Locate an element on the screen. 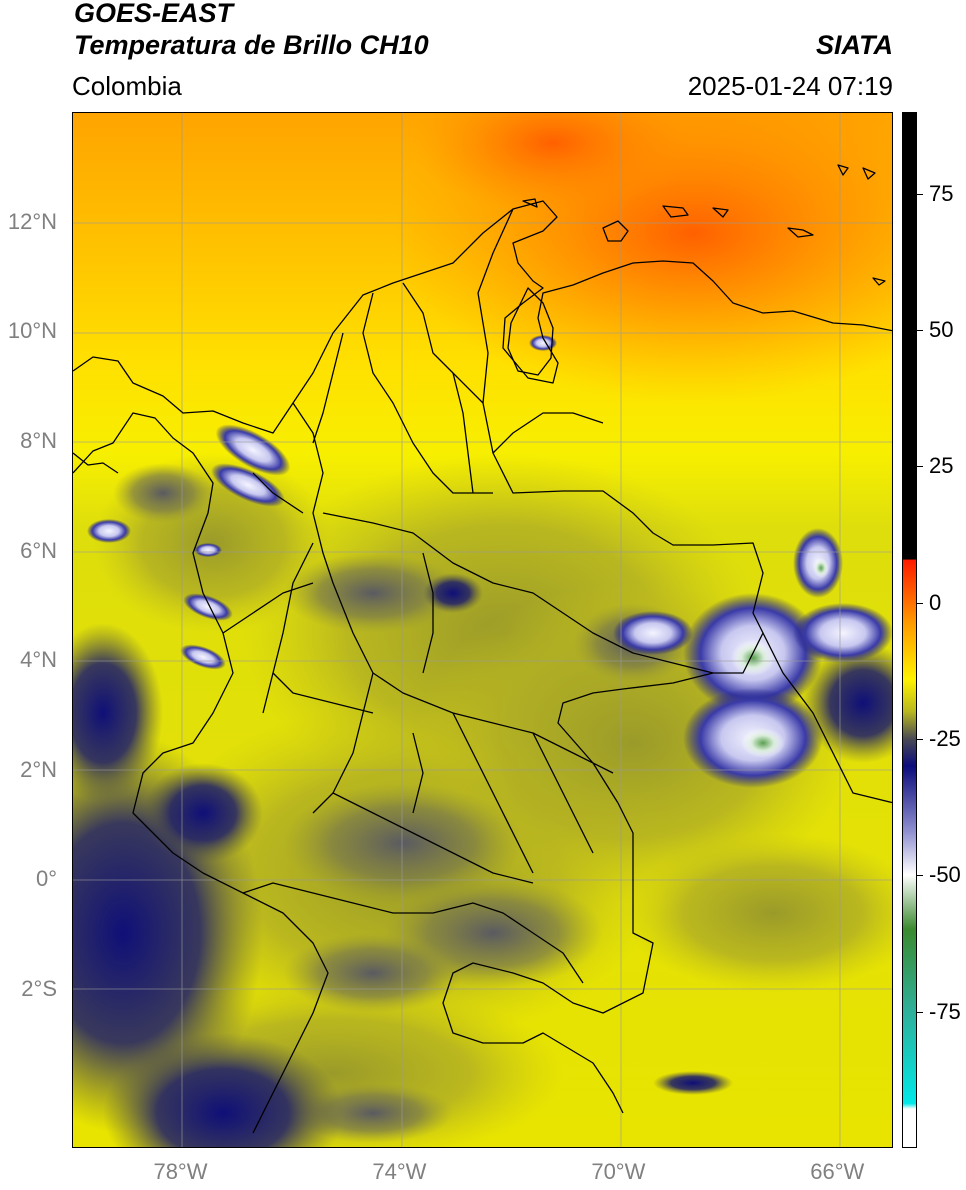  latitude-label: 6°N is located at coordinates (38, 550).